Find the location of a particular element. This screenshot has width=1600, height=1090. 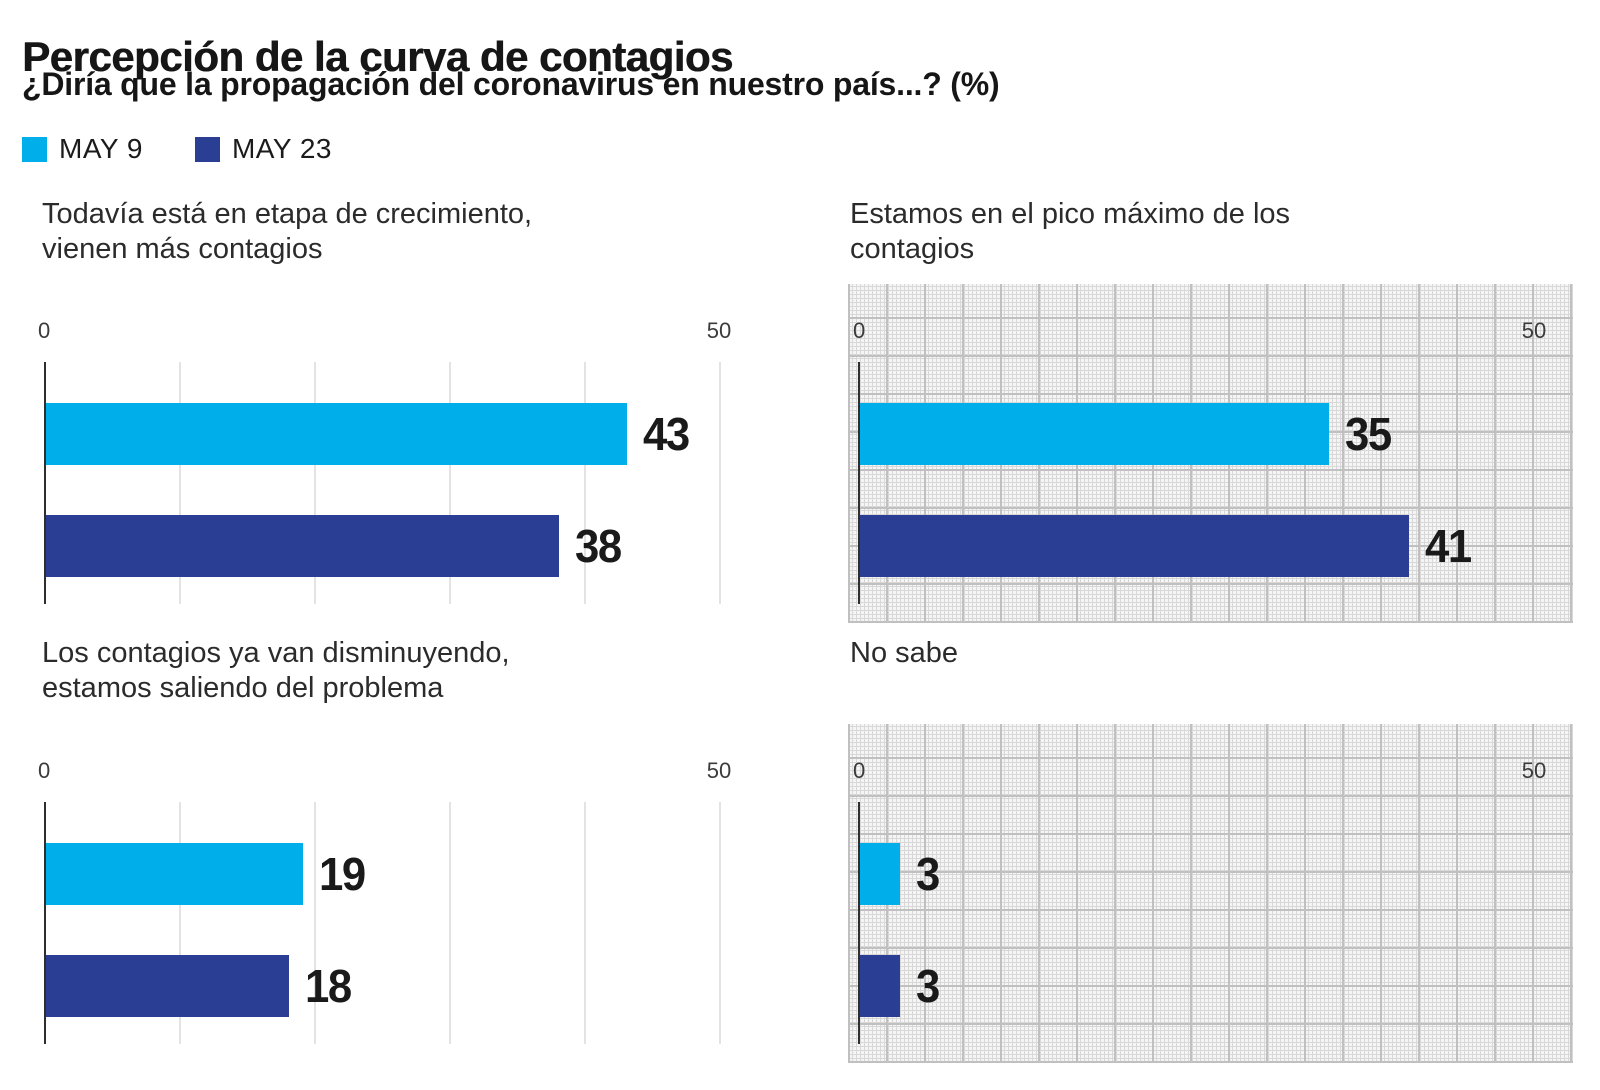

legend-item-may23: MAY 23 is located at coordinates (263, 149).